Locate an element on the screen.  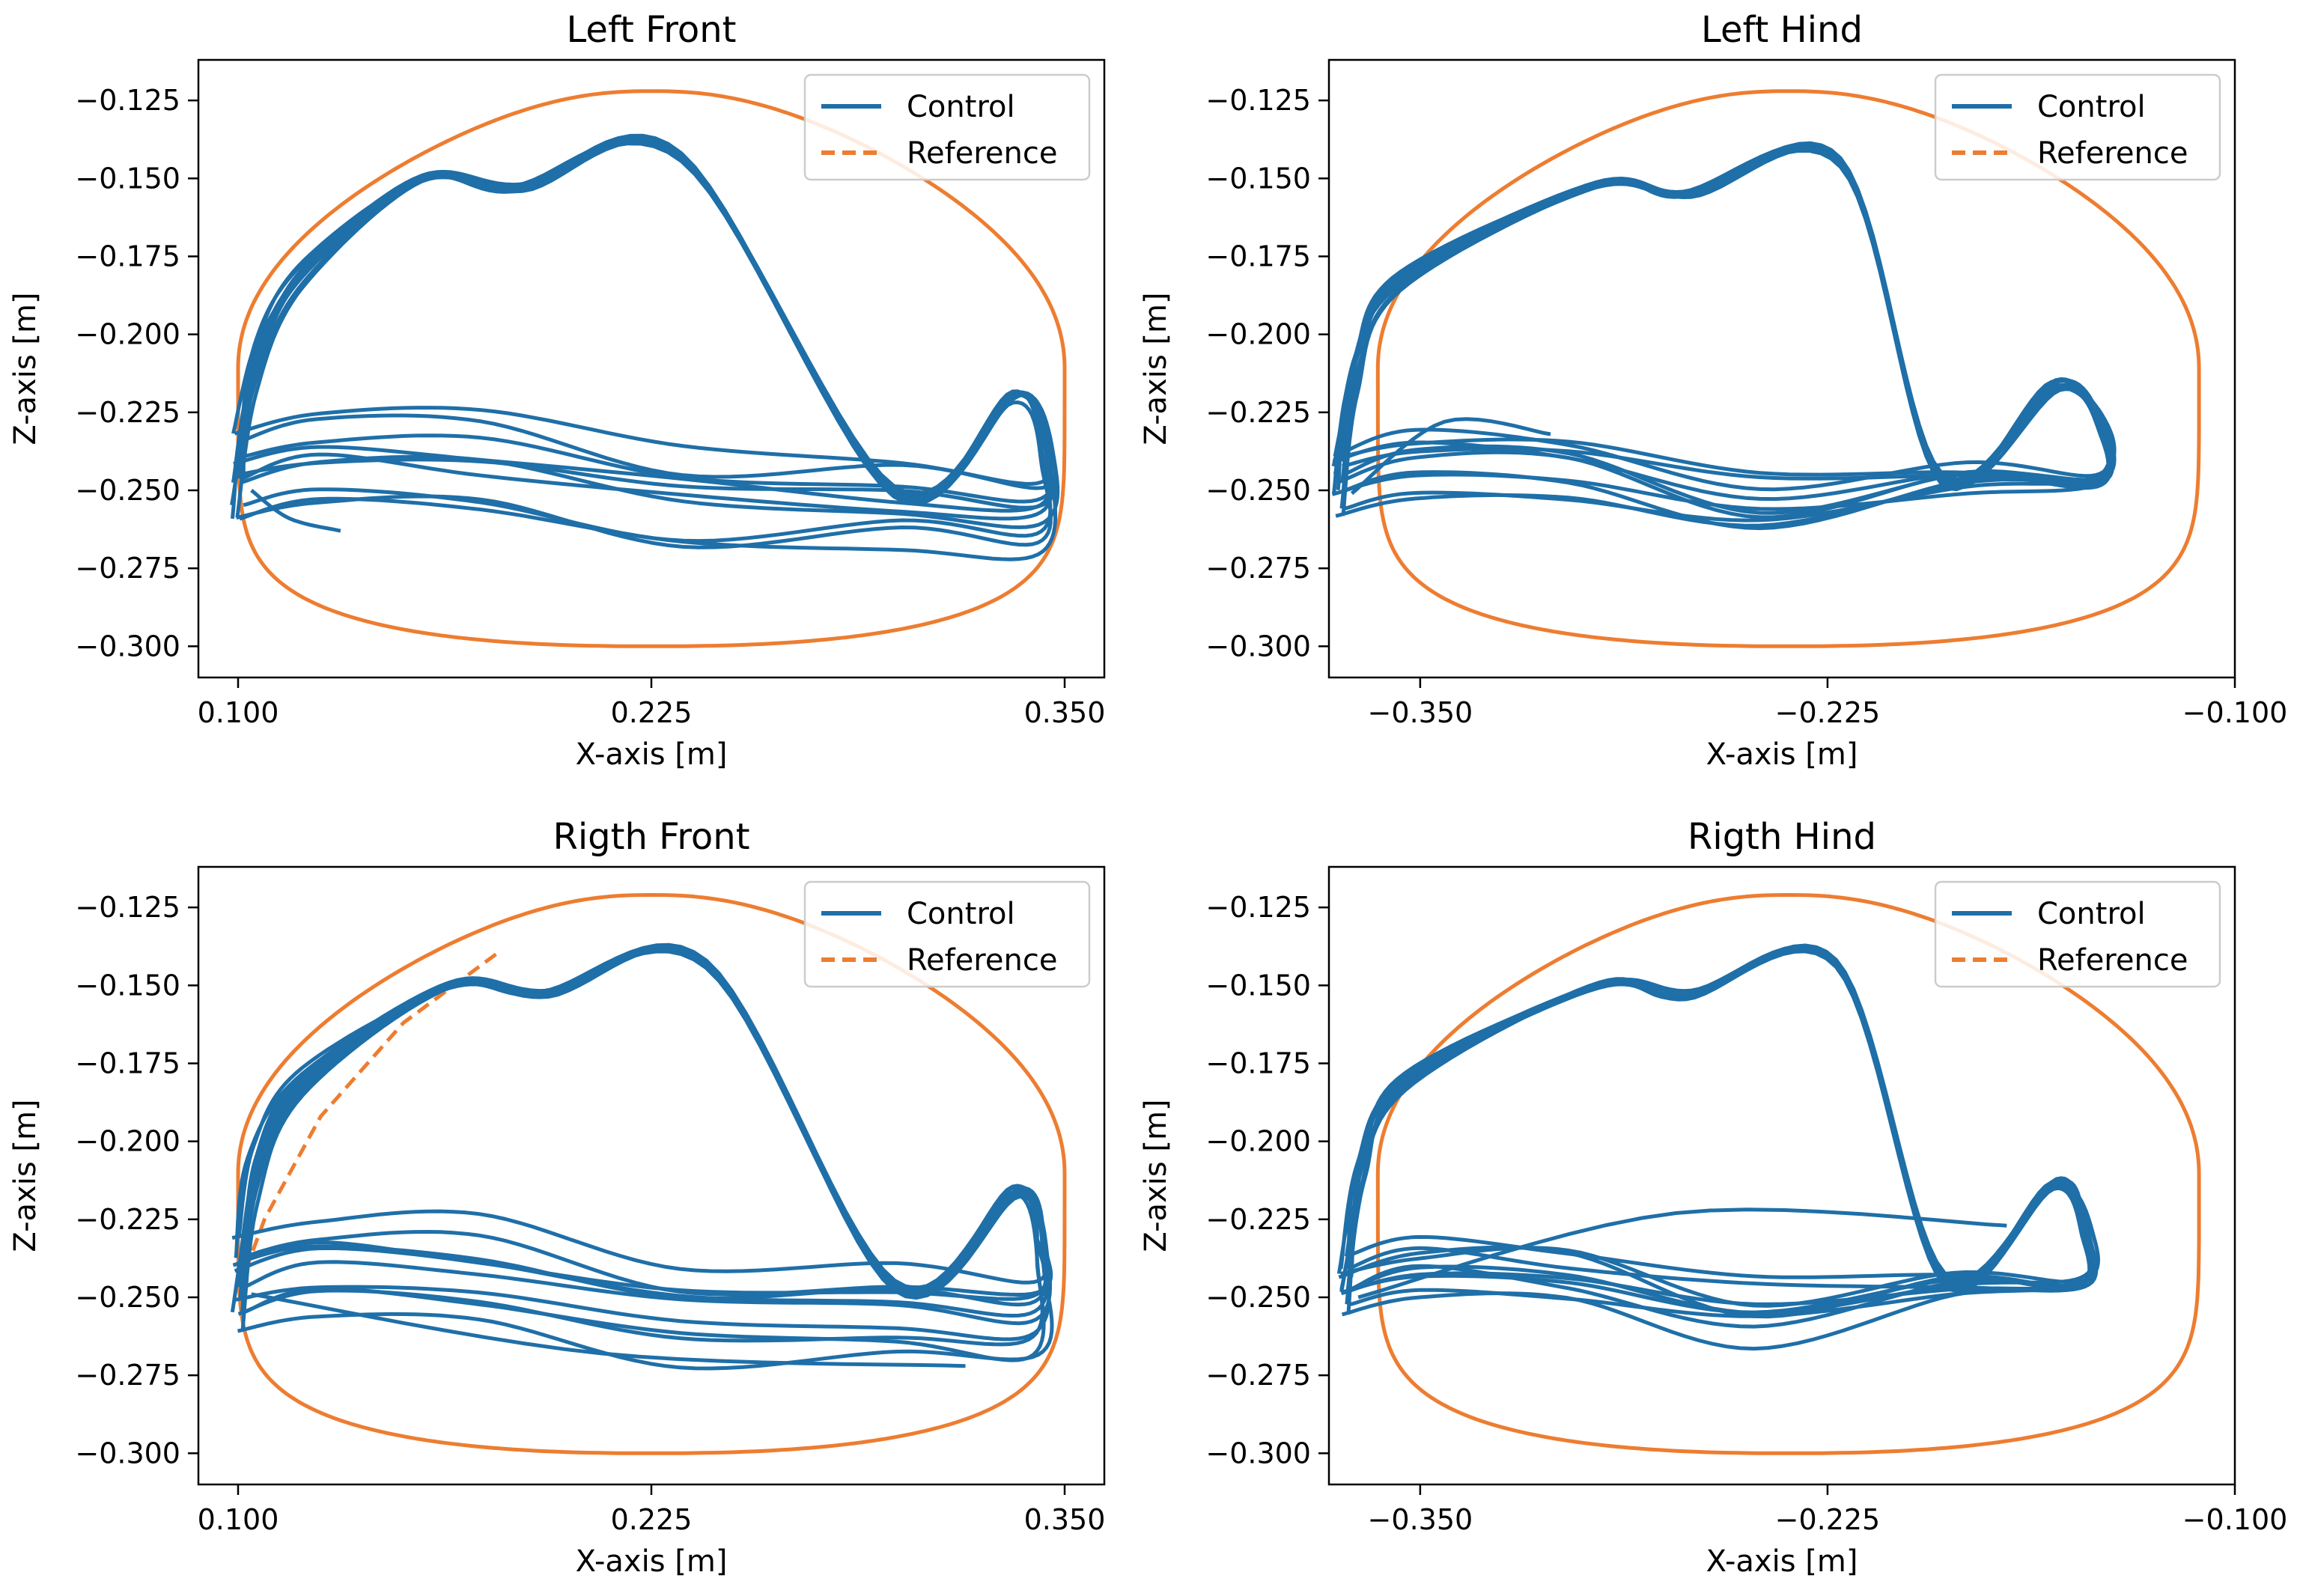
reference-dashed-segment is located at coordinates (368, 1118).